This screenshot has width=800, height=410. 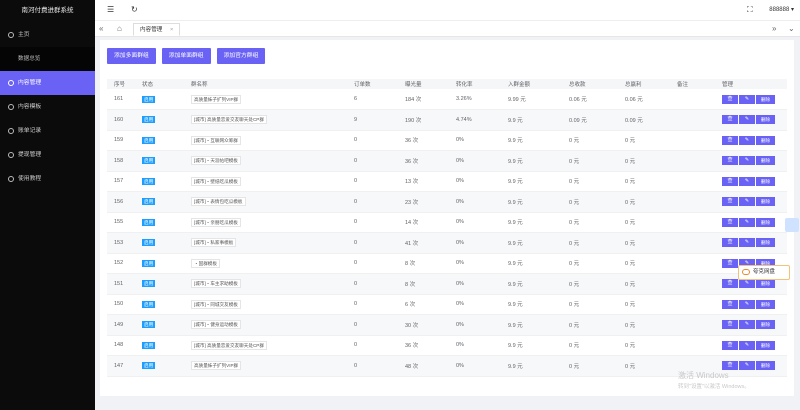 I want to click on sidebar-item-billing: 账单记录, so click(x=47, y=131).